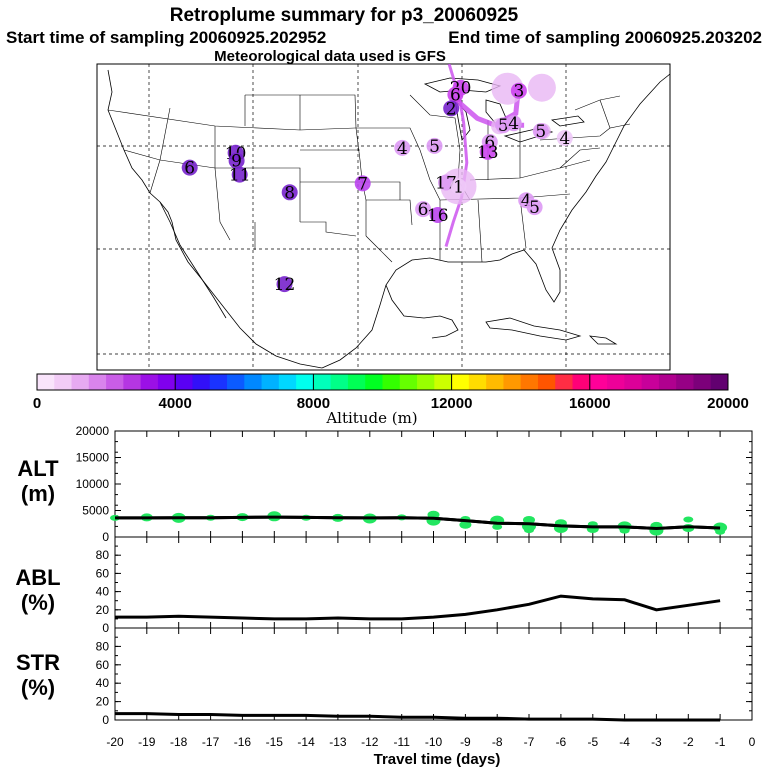 This screenshot has height=768, width=768. I want to click on plume-blob, so click(541, 87).